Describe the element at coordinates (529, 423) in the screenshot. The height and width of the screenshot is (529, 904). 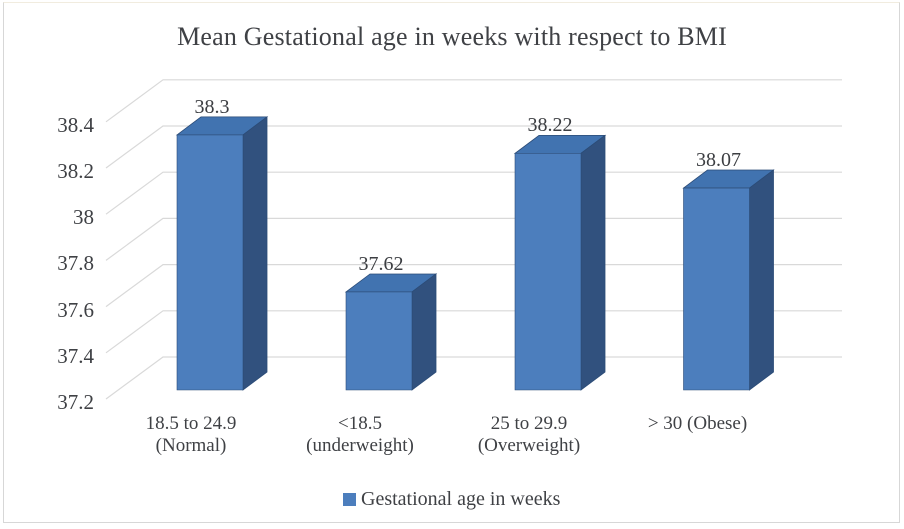
I see `x-axis-category-line: 25 to 29.9` at that location.